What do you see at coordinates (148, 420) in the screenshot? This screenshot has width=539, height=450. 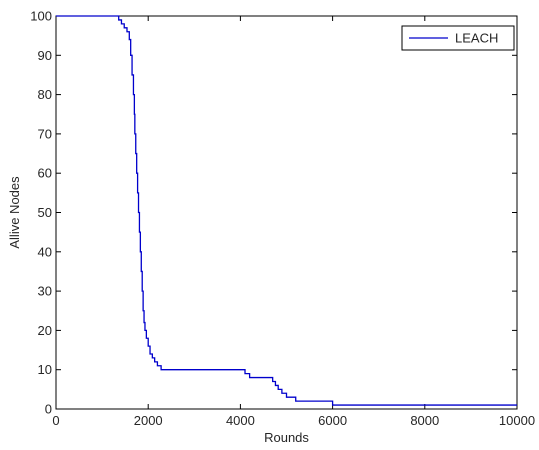 I see `x-tick-label: 2000` at bounding box center [148, 420].